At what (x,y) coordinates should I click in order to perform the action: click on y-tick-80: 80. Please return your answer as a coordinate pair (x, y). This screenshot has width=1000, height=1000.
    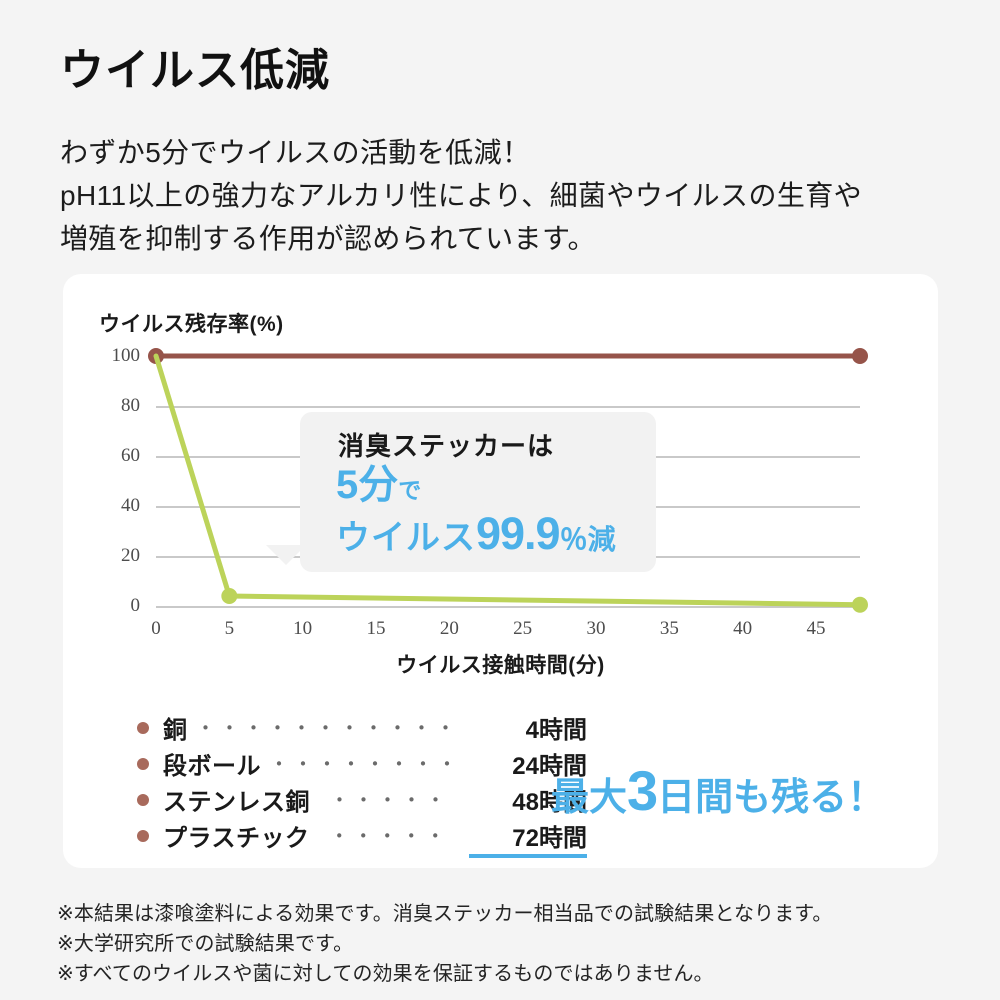
    Looking at the image, I should click on (130, 405).